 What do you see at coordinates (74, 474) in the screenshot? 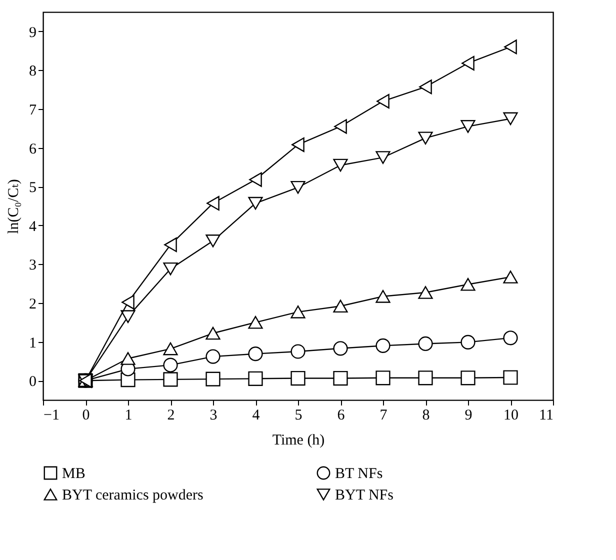
I see `legend-label: MB` at bounding box center [74, 474].